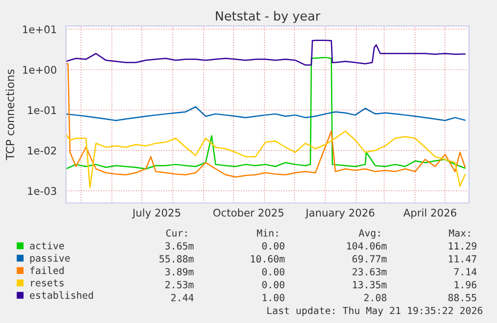 The image size is (497, 323). What do you see at coordinates (429, 213) in the screenshot?
I see `x-tick-label: April 2026` at bounding box center [429, 213].